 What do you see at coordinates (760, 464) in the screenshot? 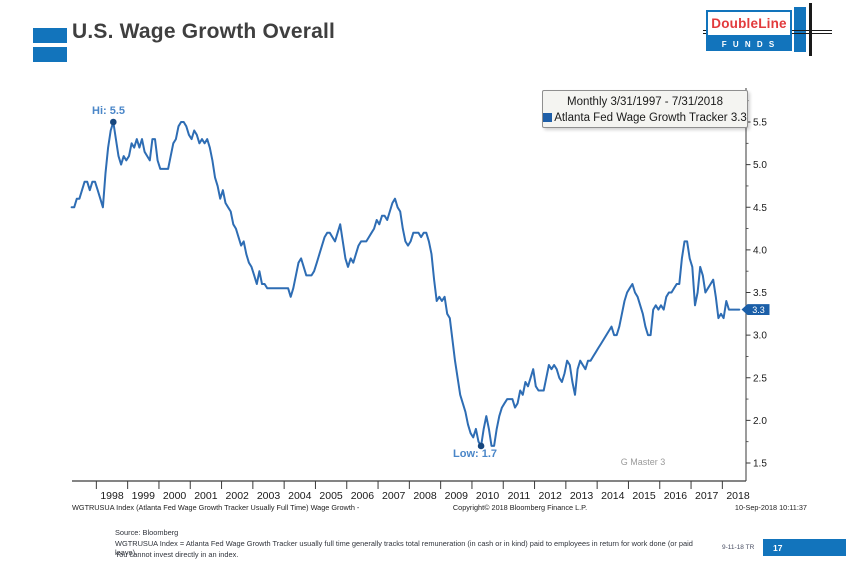
I see `svg-text: 1.5` at bounding box center [760, 464].